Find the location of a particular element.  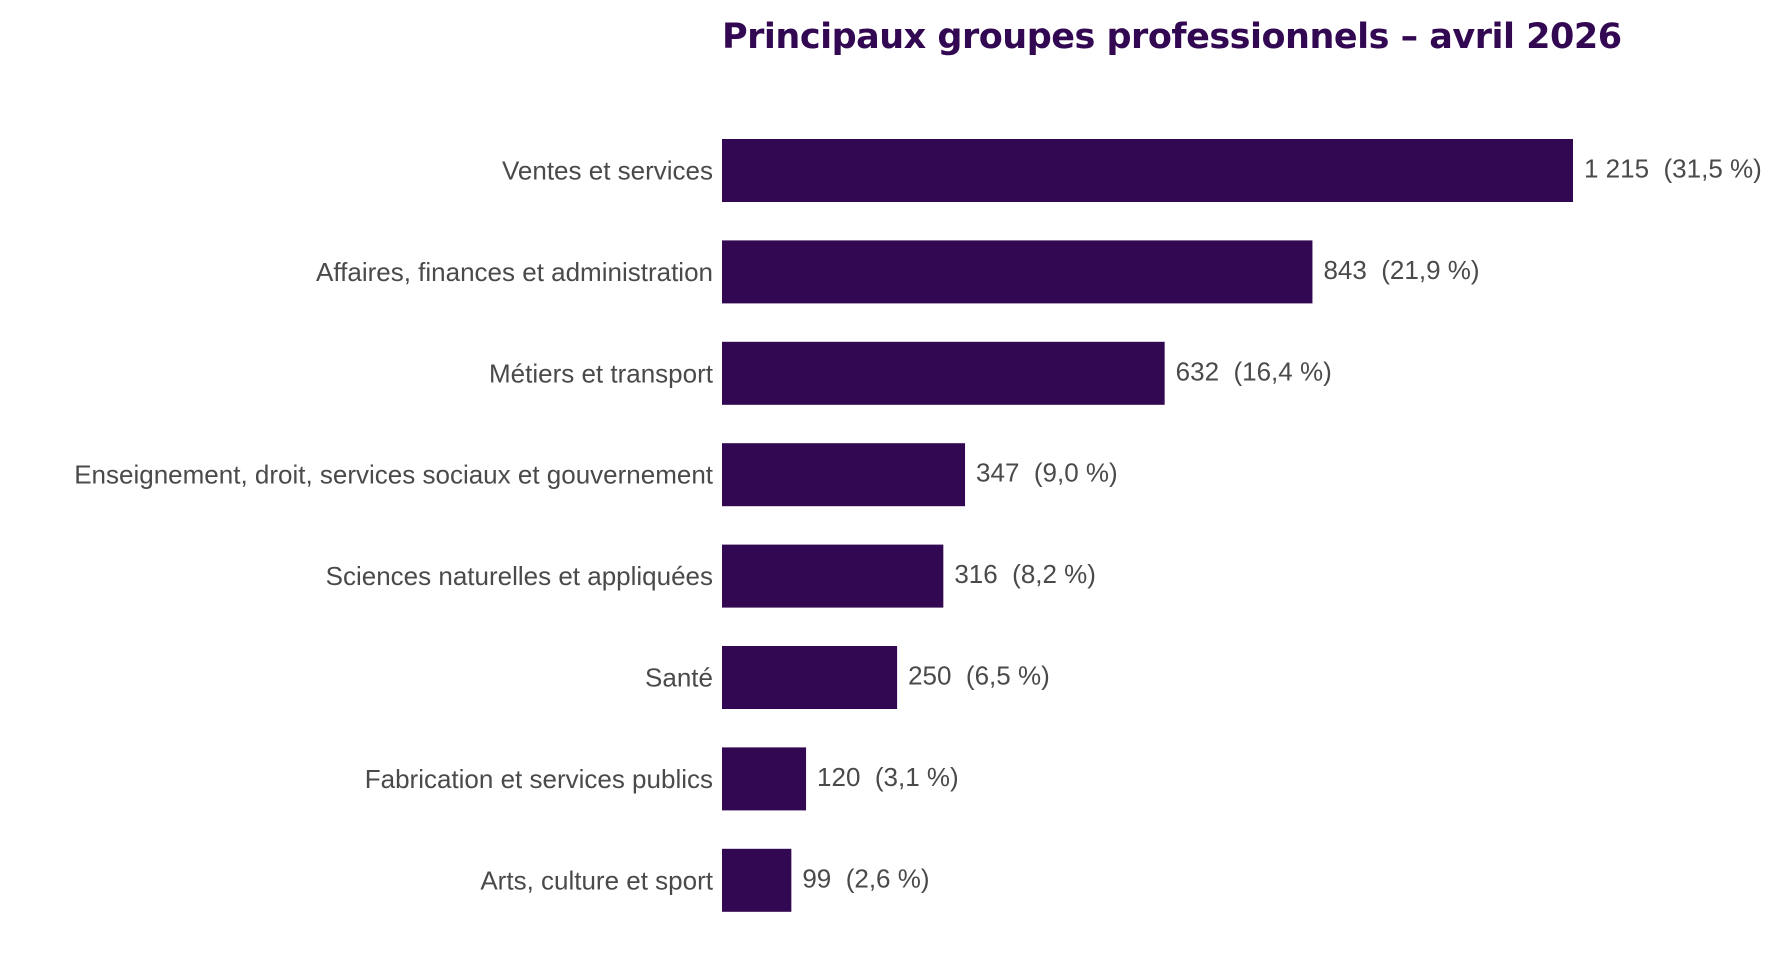

value-label: 120 (3,1 %) is located at coordinates (888, 777).